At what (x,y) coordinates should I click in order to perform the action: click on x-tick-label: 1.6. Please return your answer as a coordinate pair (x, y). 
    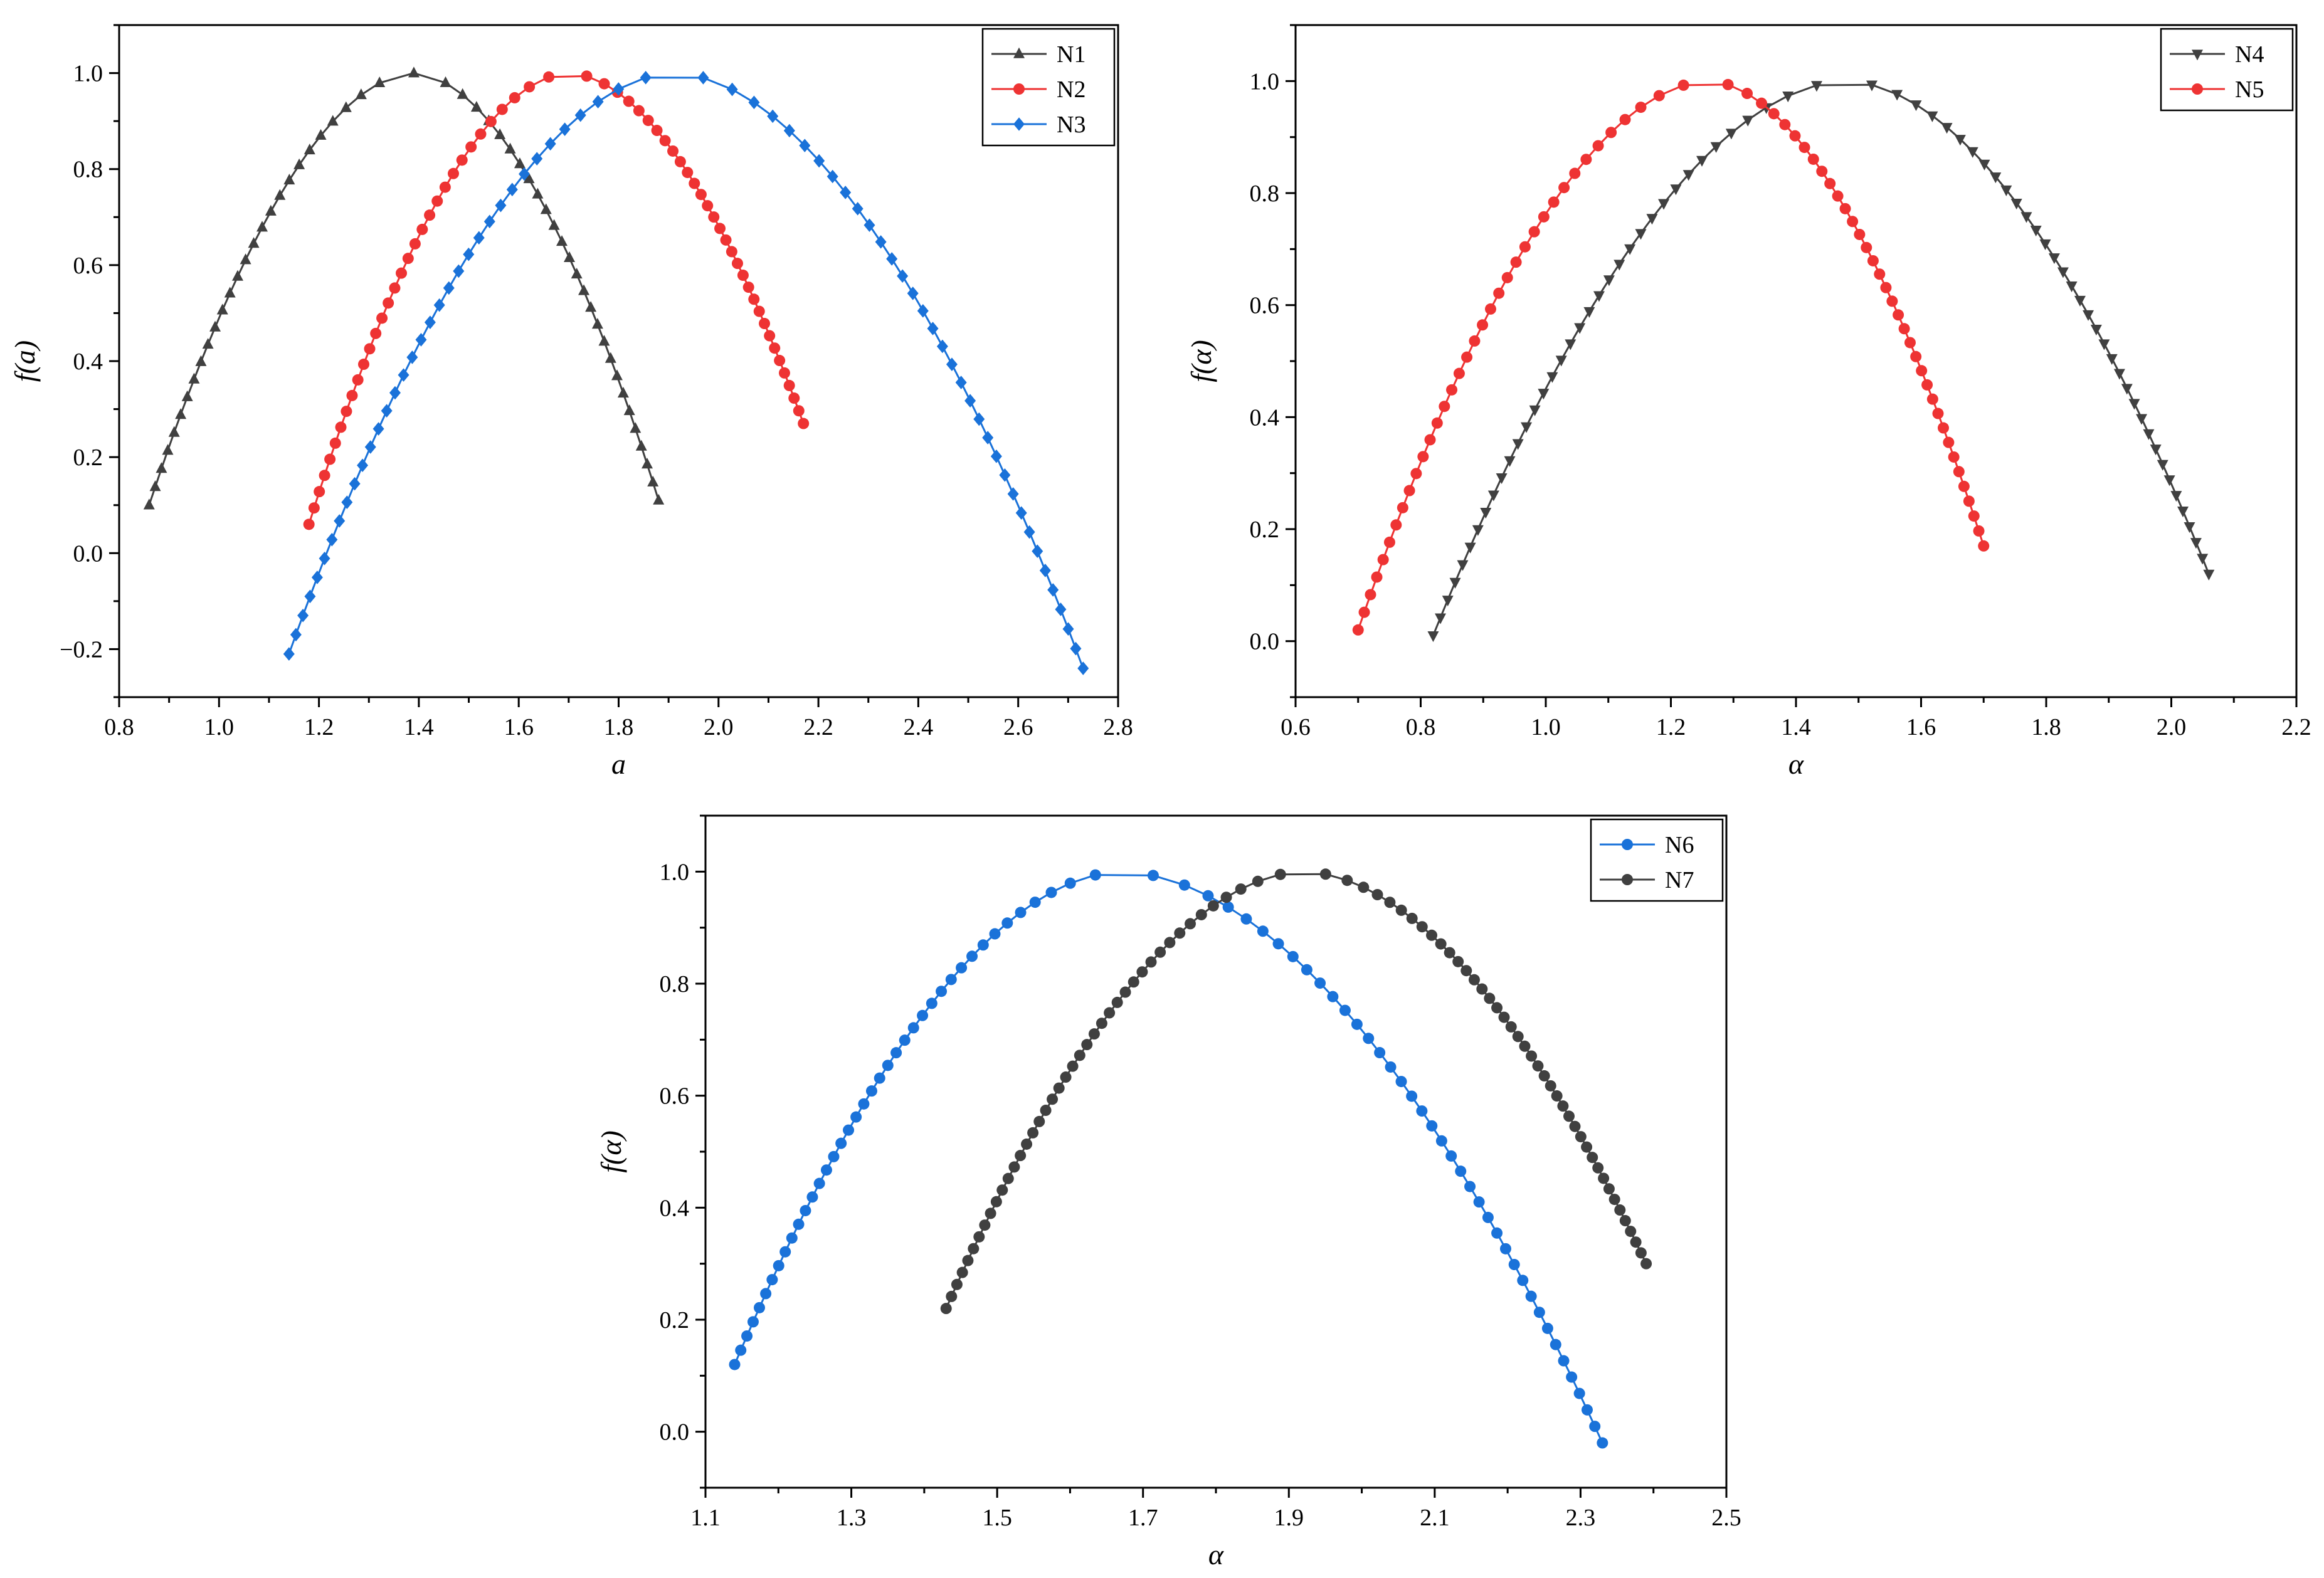
    Looking at the image, I should click on (1921, 727).